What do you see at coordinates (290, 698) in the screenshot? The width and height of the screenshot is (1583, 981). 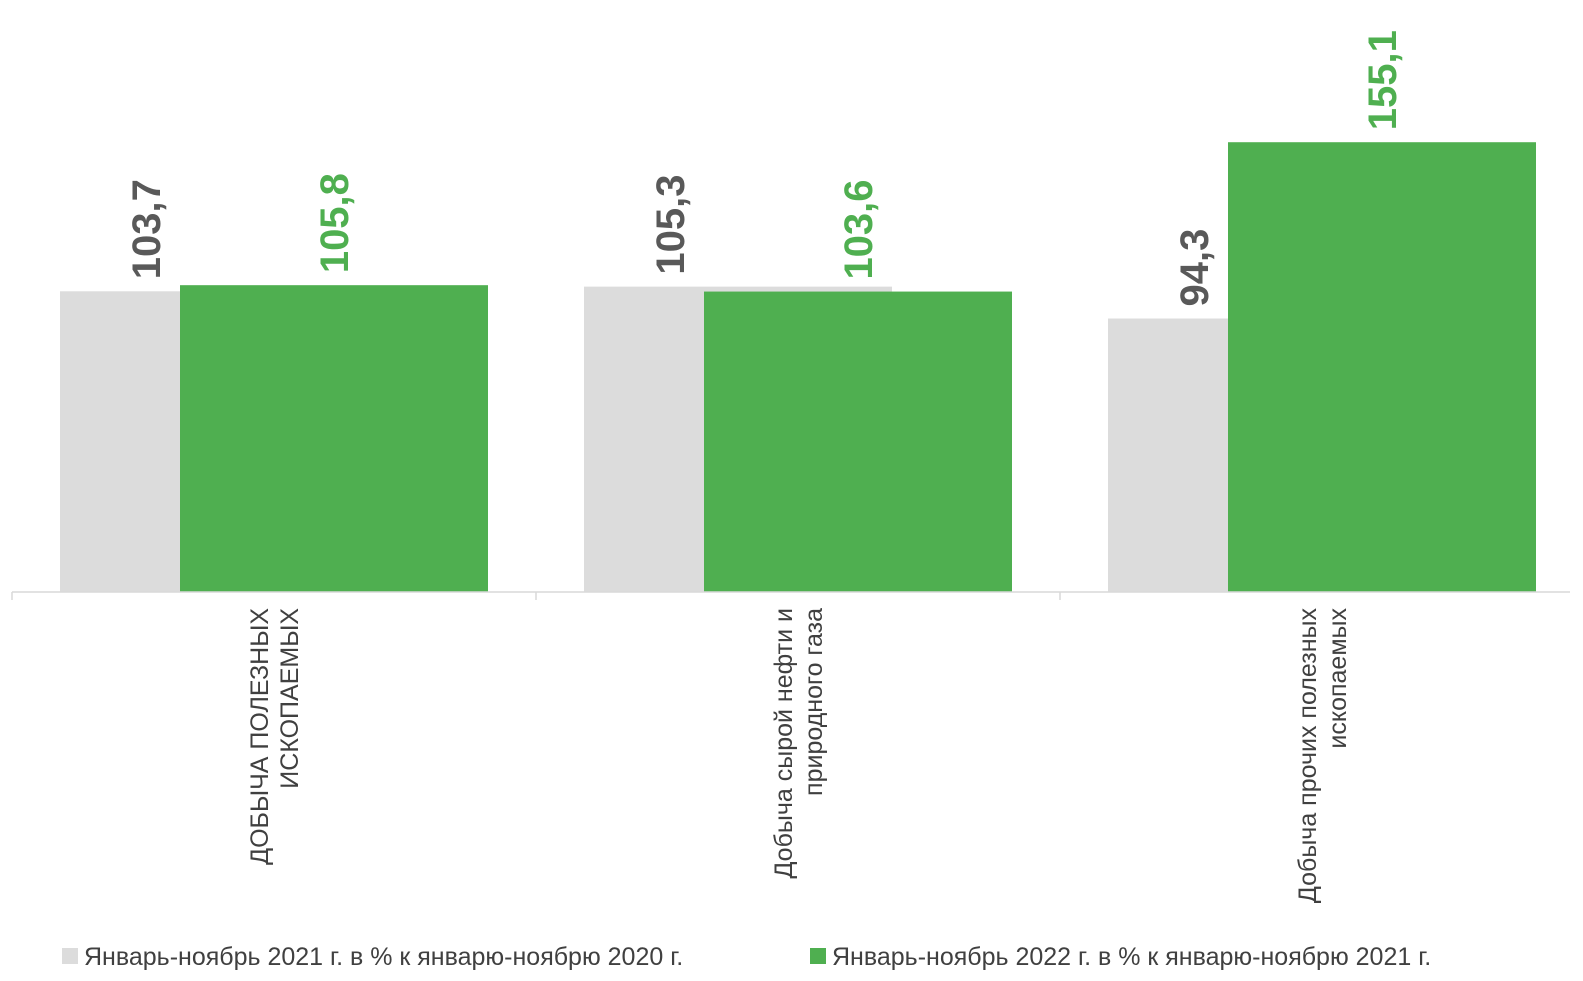 I see `category-label-line: ИСКОПАЕМЫХ` at bounding box center [290, 698].